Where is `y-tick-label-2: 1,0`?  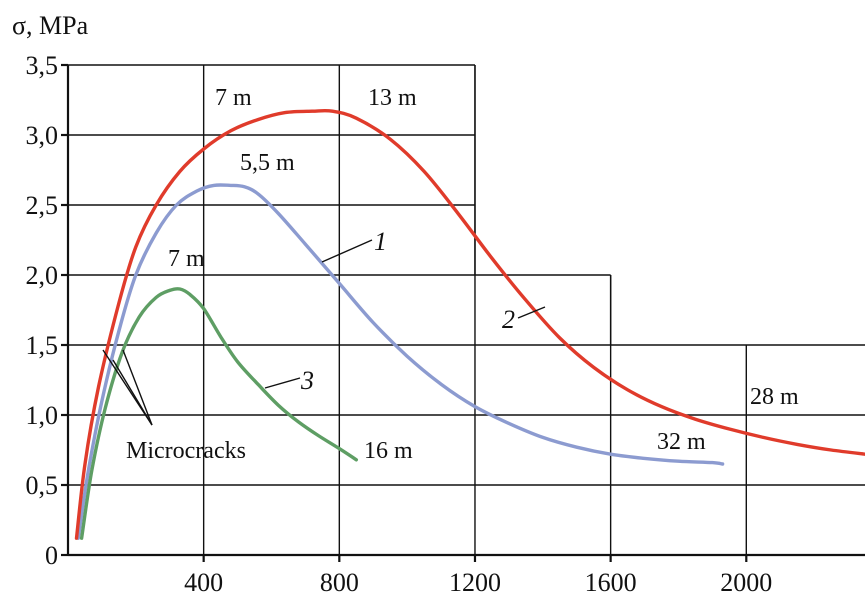
y-tick-label-2: 1,0 is located at coordinates (42, 415).